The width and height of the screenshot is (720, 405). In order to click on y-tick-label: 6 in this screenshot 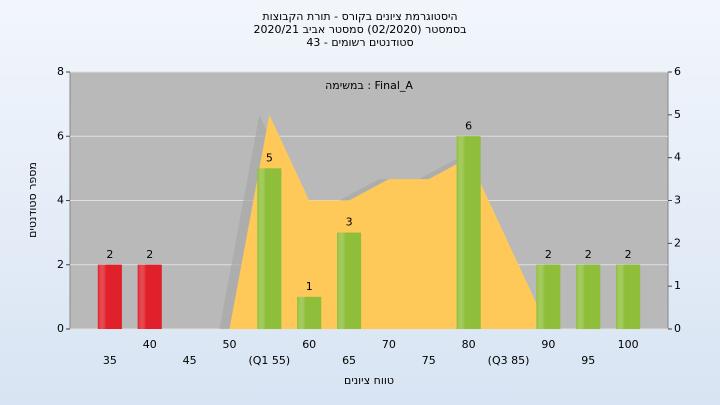, I will do `click(60, 135)`.